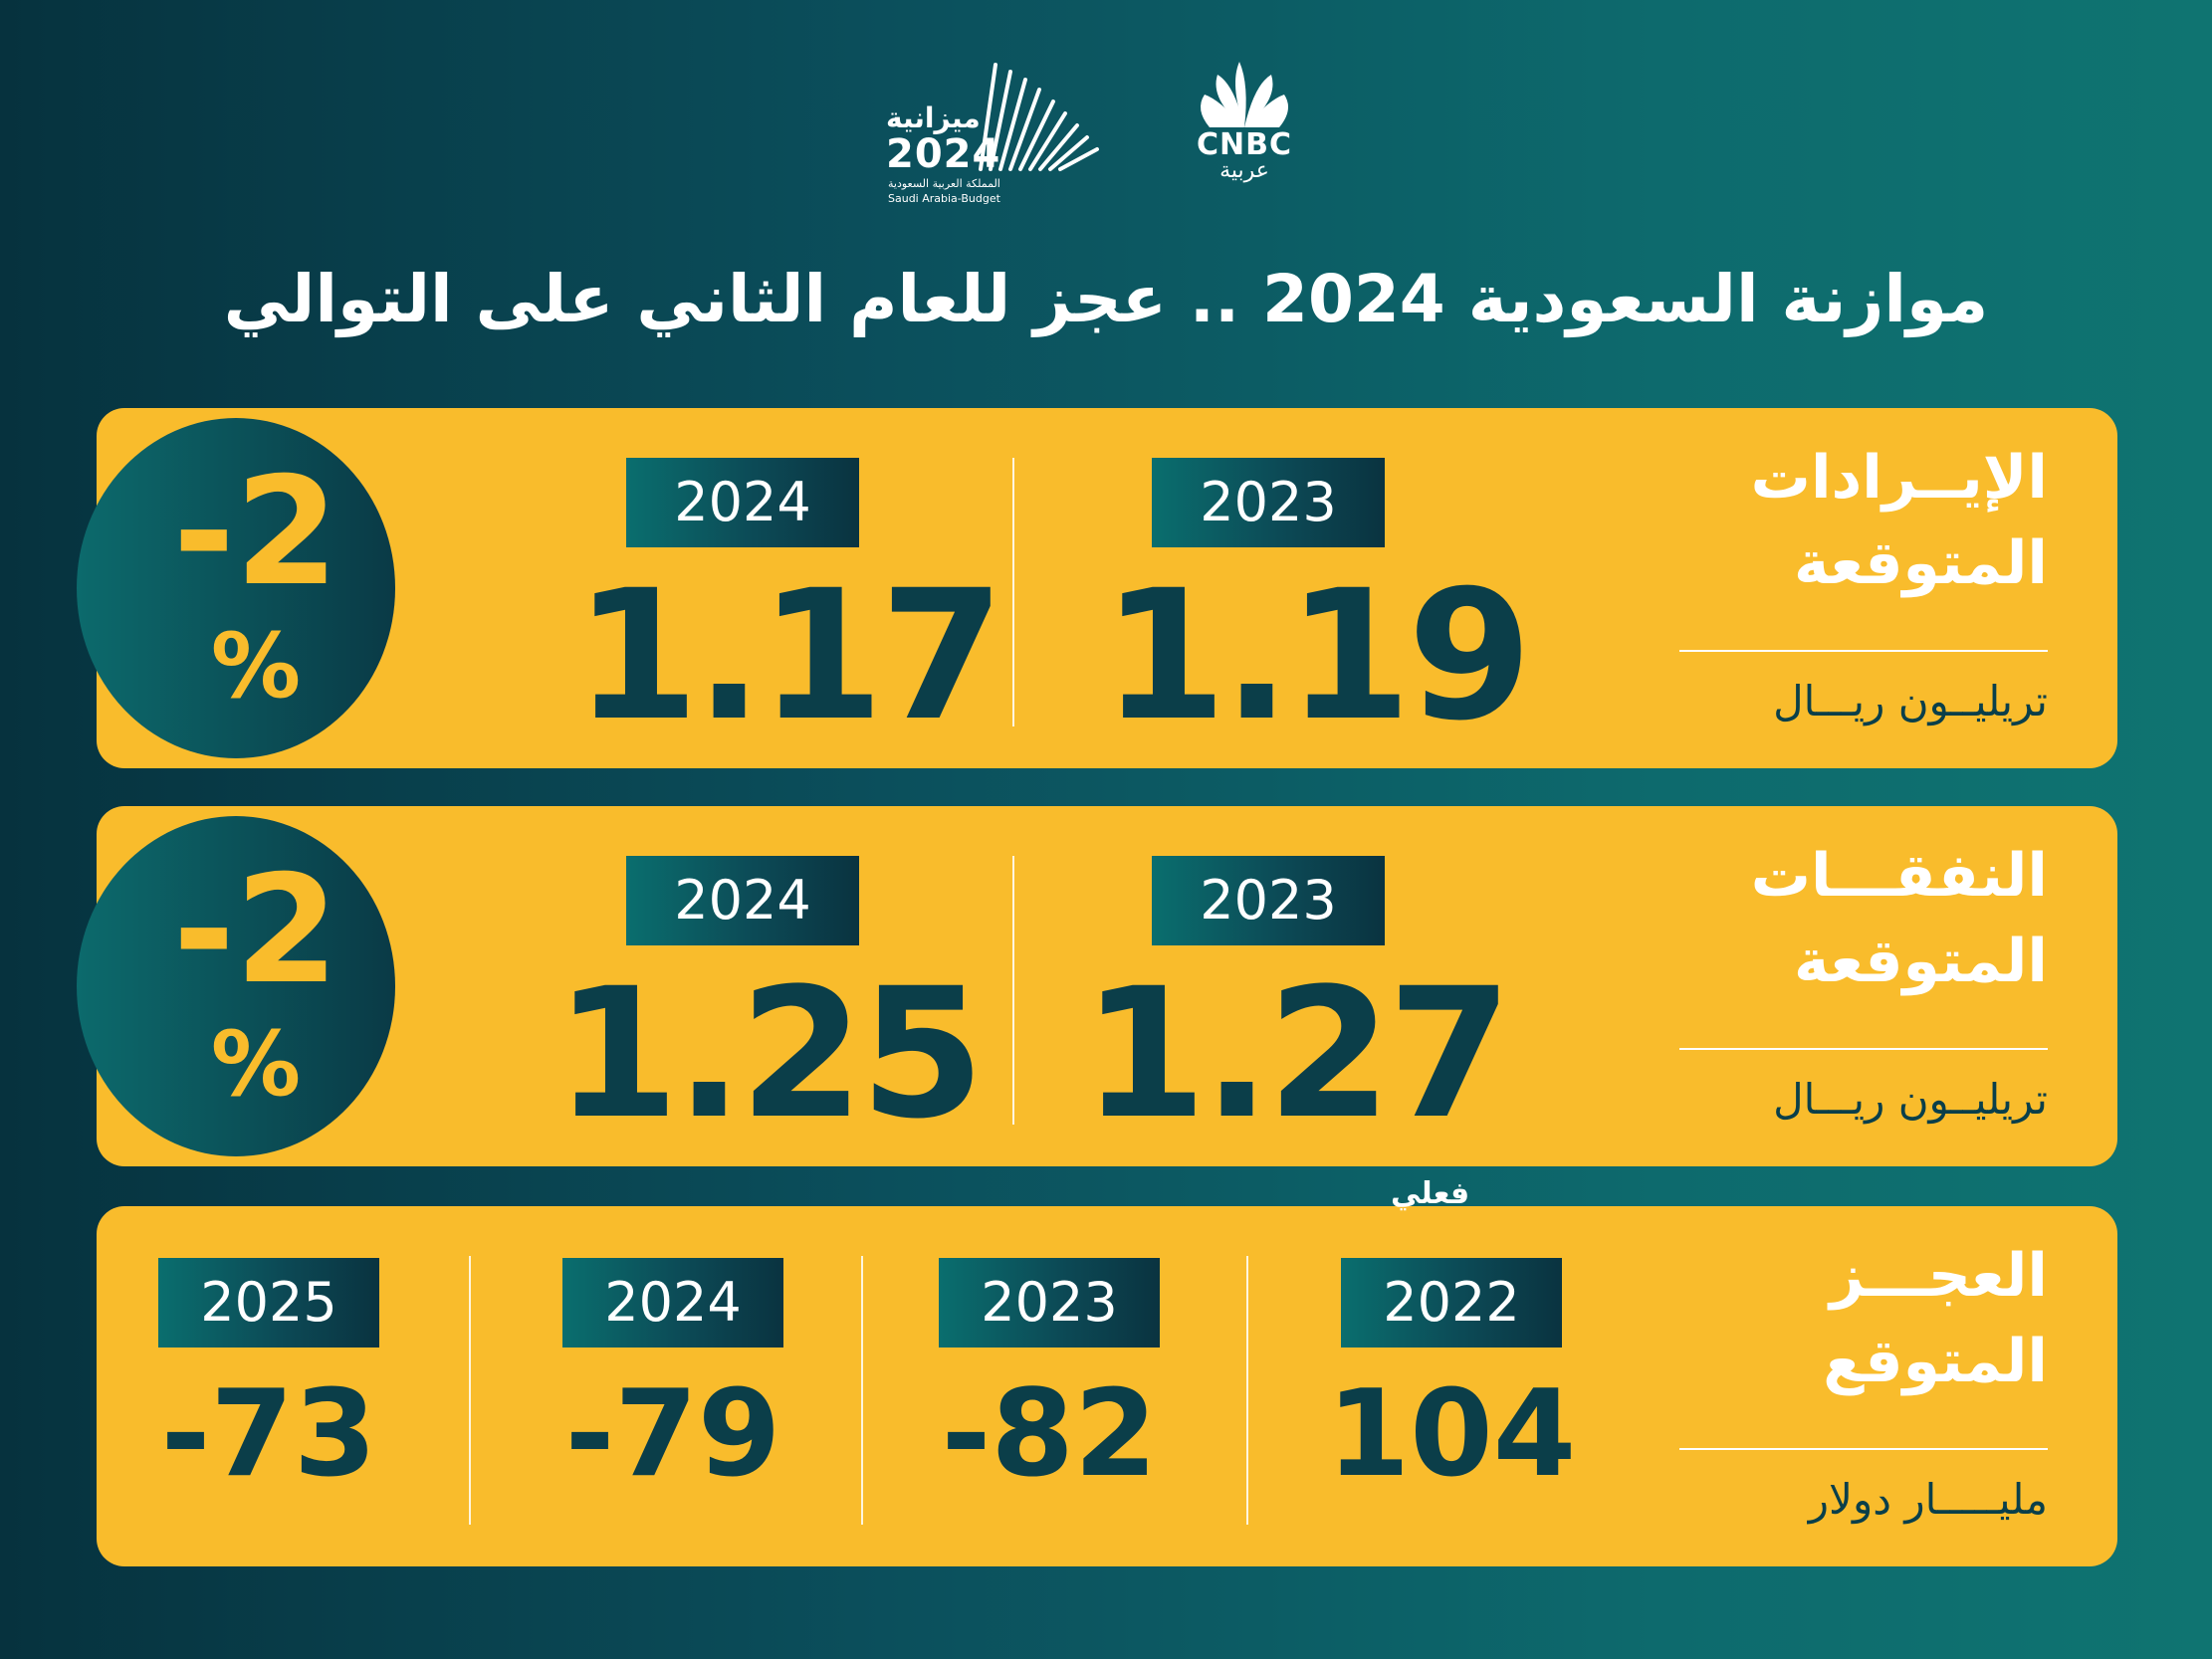 The height and width of the screenshot is (1659, 2212). I want to click on revenue-change-value: -2, so click(255, 532).